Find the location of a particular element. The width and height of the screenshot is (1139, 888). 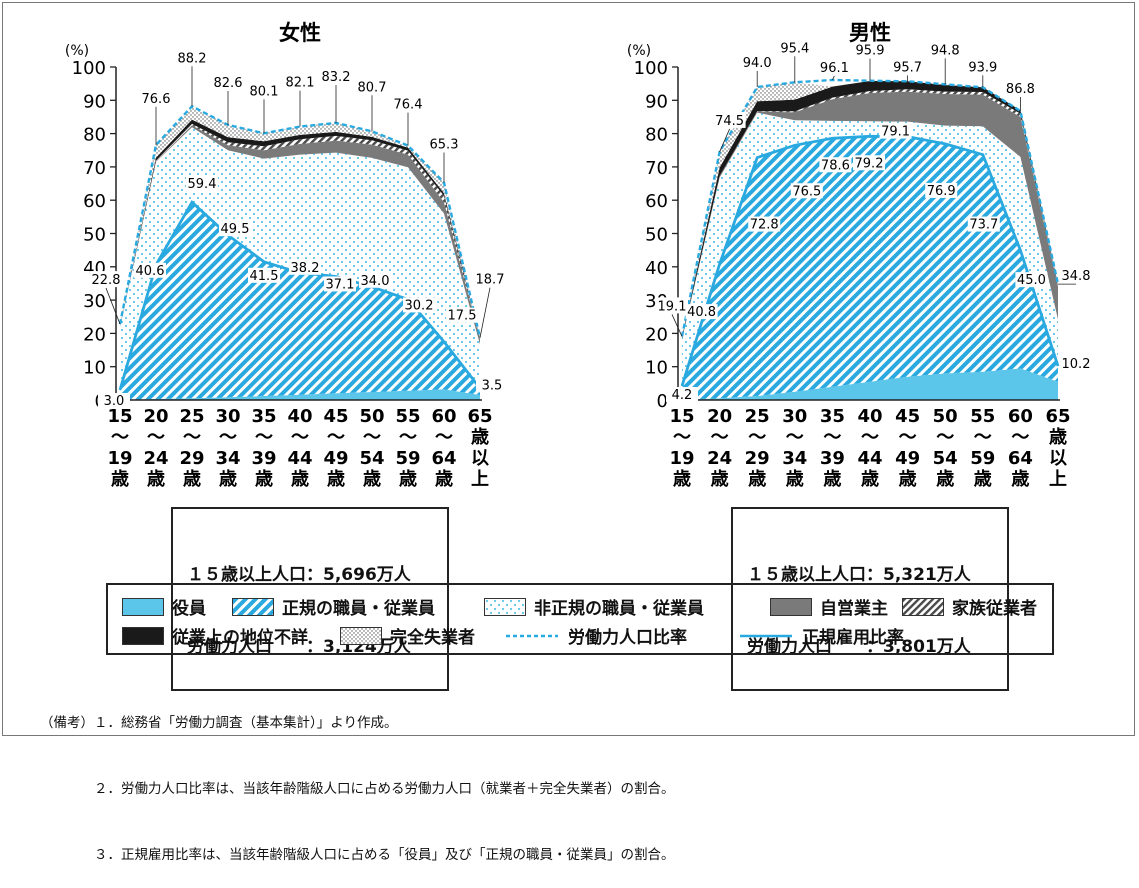

regular-swatch is located at coordinates (253, 606).